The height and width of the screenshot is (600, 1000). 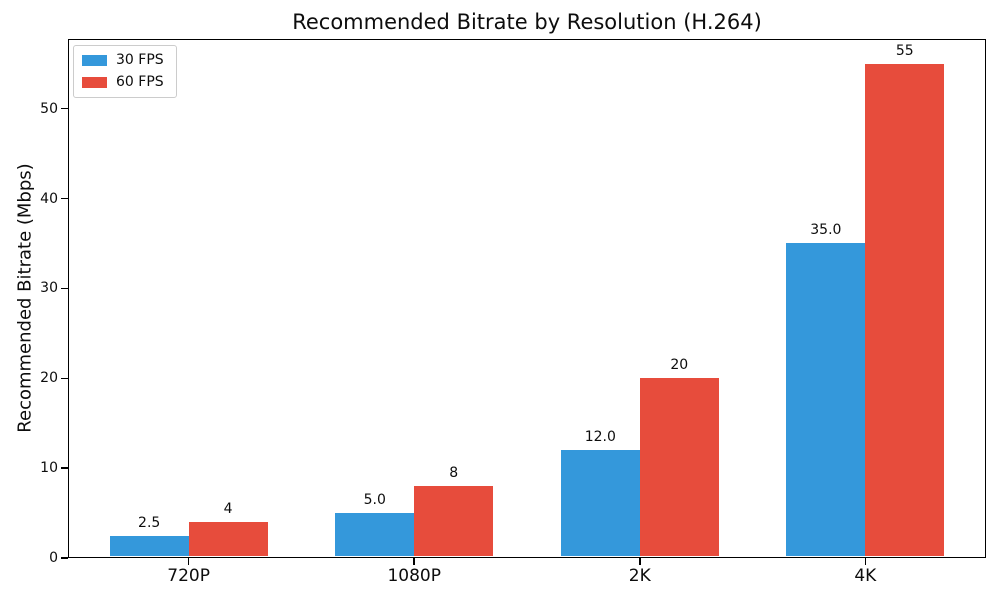 What do you see at coordinates (149, 546) in the screenshot?
I see `bar-30fps-720p` at bounding box center [149, 546].